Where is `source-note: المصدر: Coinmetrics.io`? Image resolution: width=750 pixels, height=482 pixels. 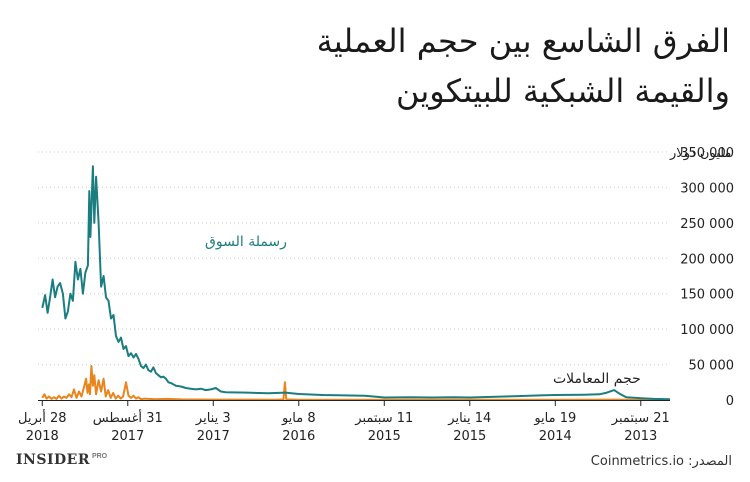 source-note: المصدر: Coinmetrics.io is located at coordinates (661, 461).